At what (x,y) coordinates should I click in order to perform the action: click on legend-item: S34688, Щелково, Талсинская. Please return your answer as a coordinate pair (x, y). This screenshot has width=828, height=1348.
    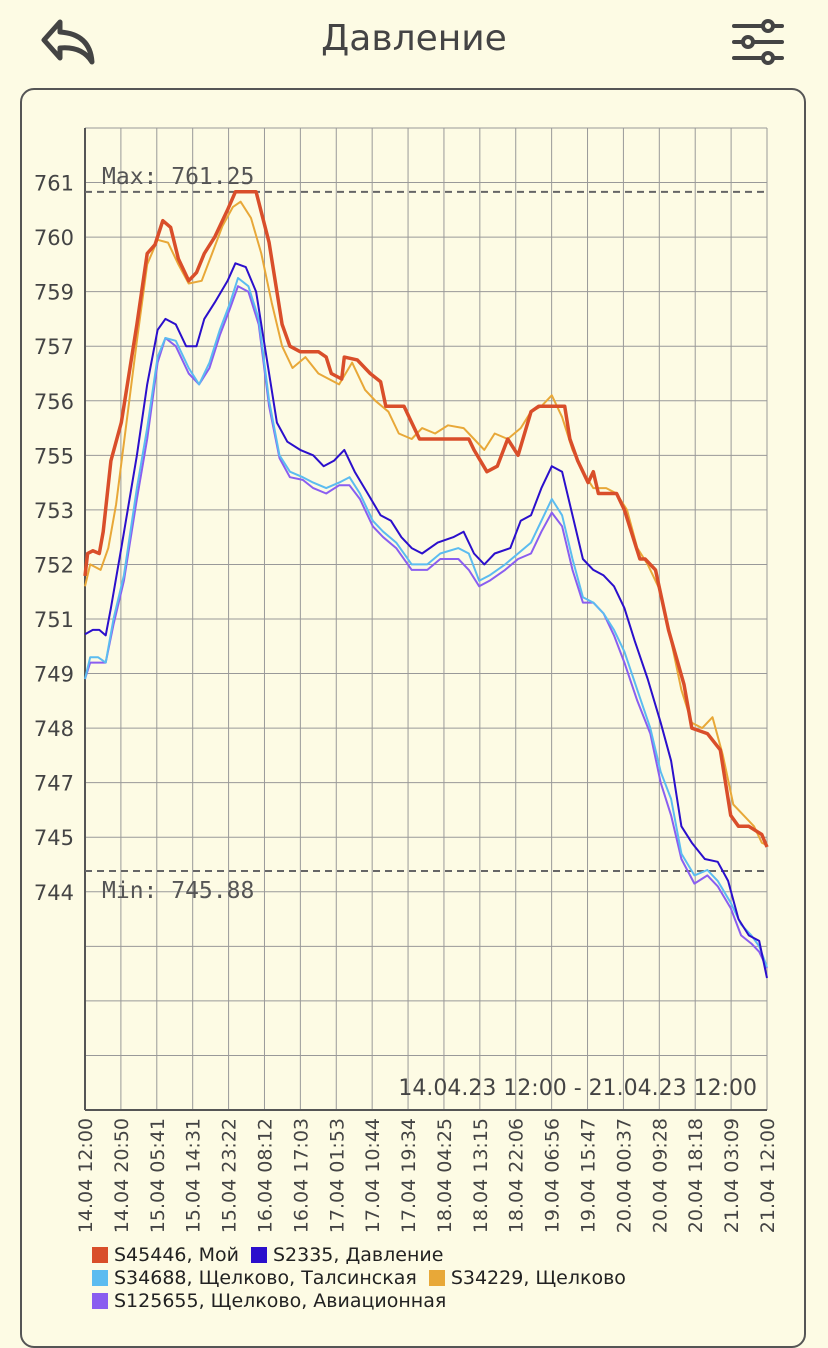
    Looking at the image, I should click on (254, 1278).